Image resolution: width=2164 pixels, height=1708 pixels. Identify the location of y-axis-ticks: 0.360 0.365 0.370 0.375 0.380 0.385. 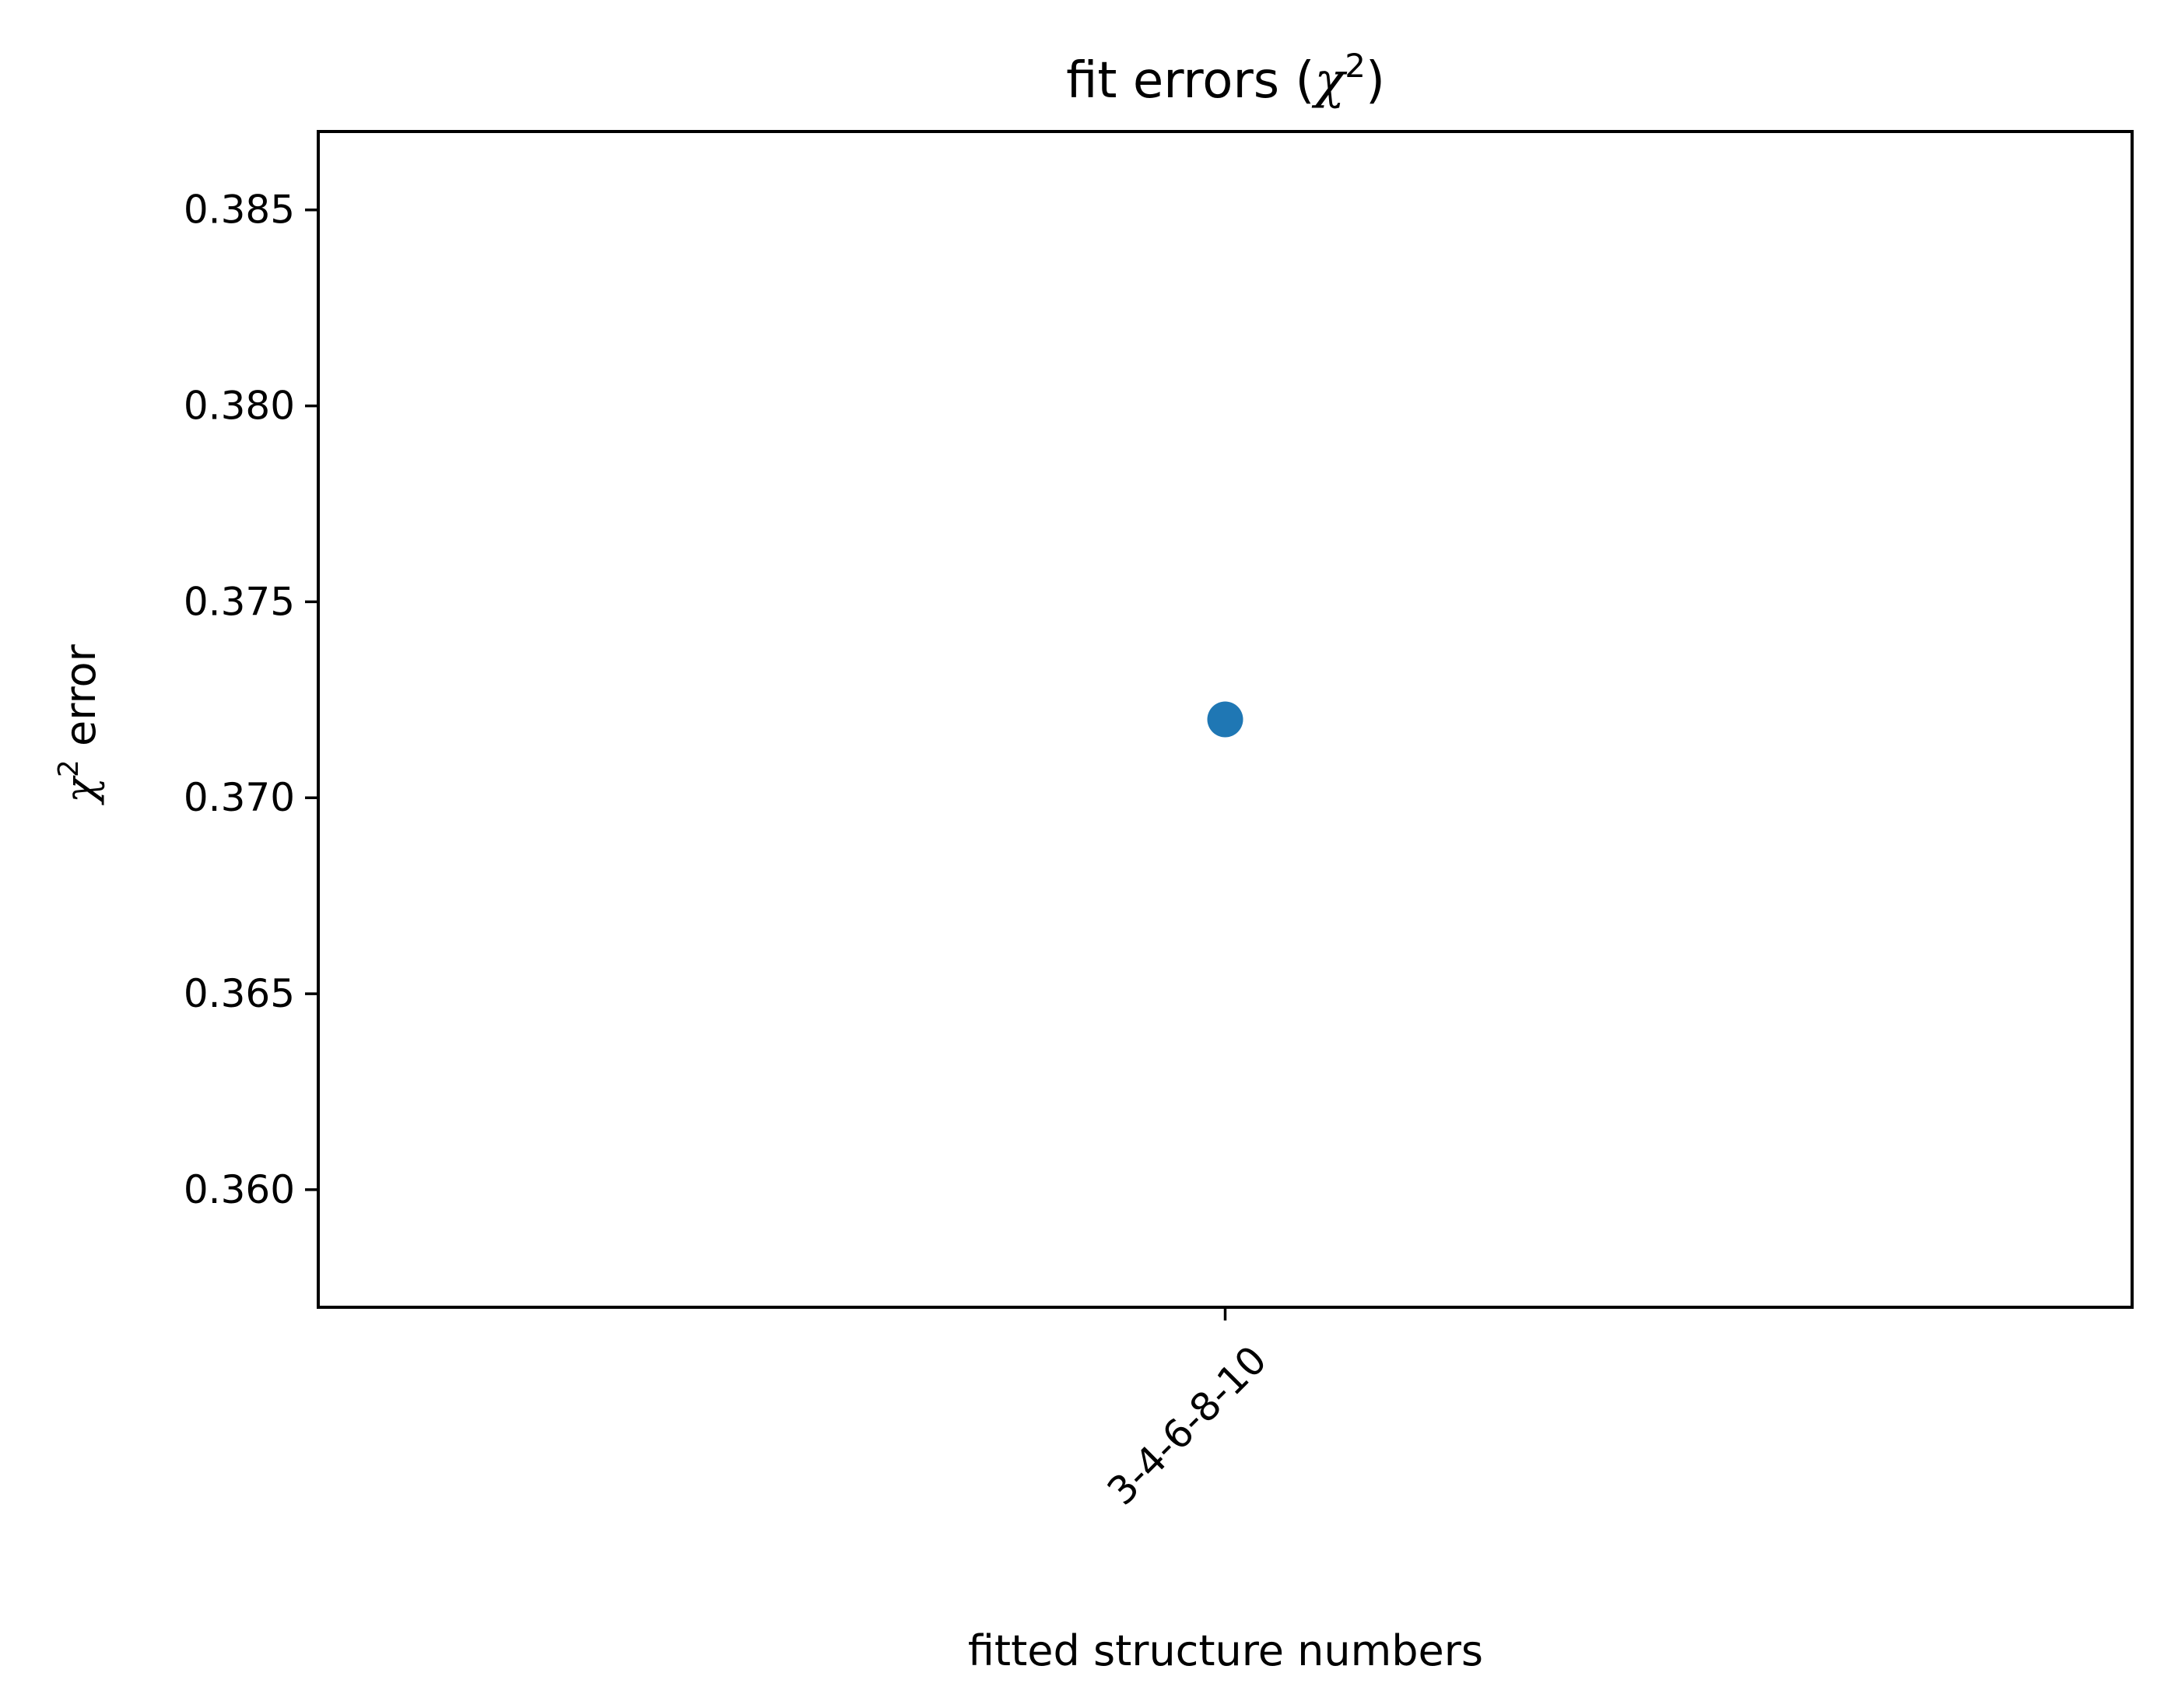
(251, 700).